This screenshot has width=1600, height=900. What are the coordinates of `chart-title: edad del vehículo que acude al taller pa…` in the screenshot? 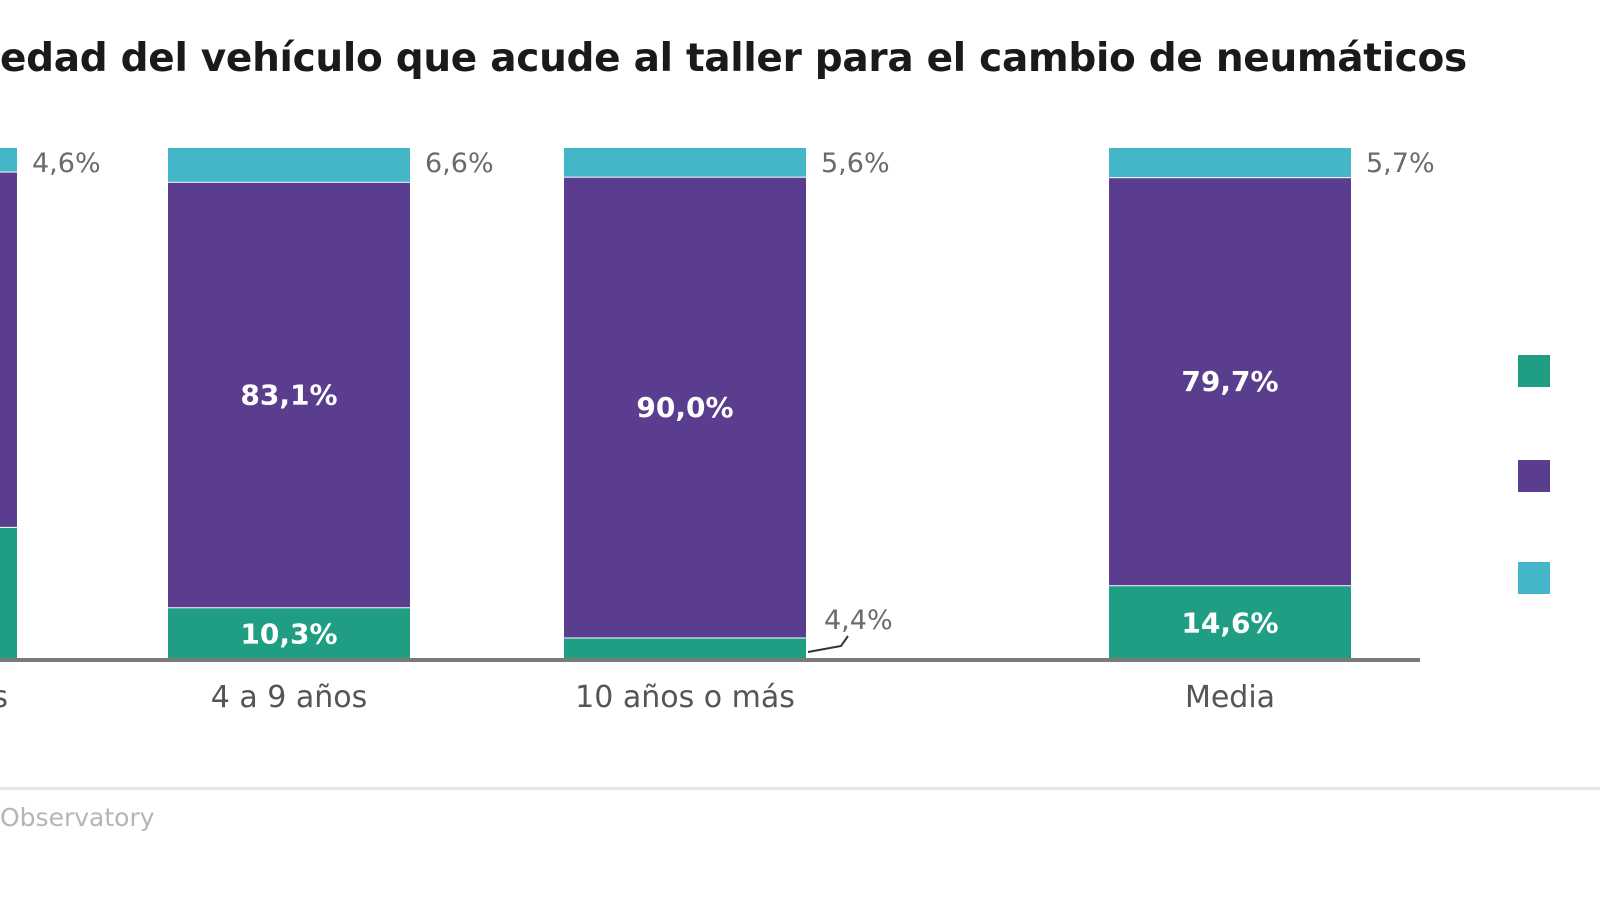 It's located at (733, 58).